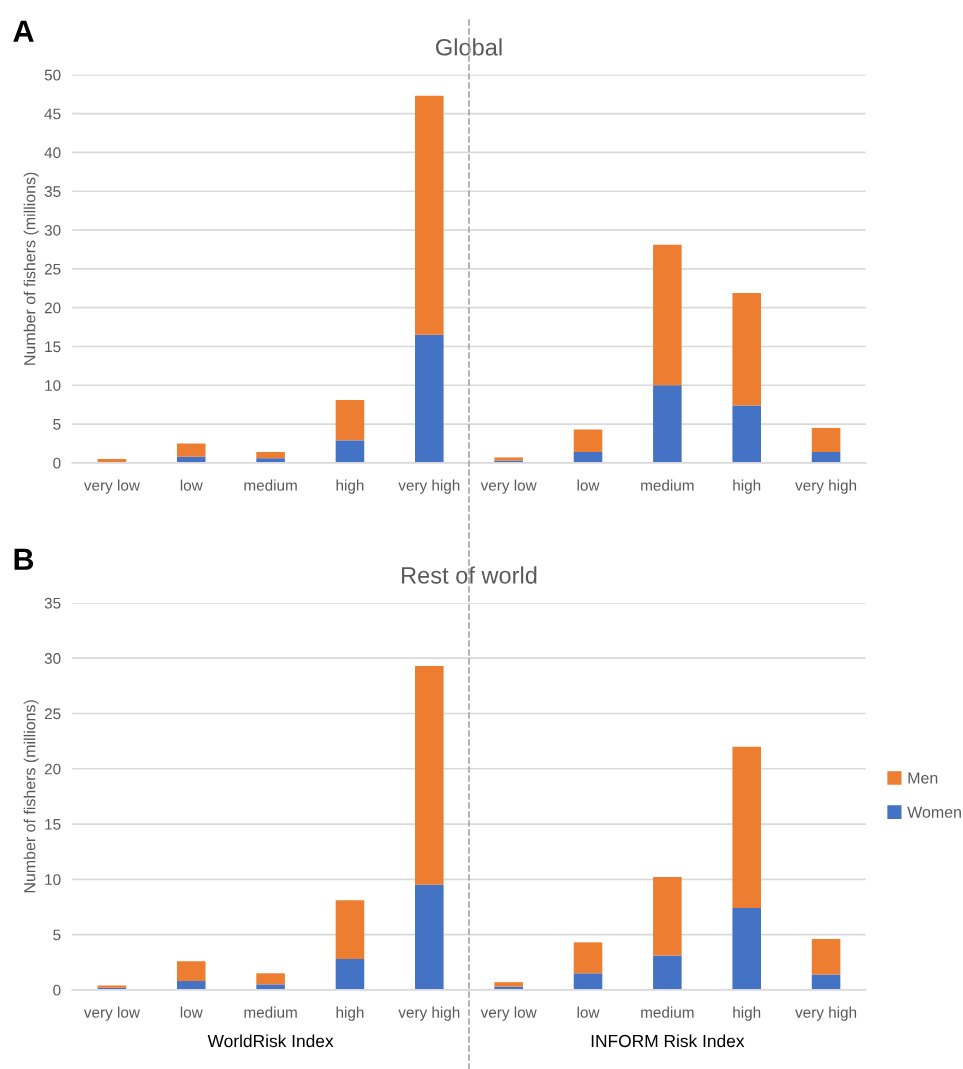 Image resolution: width=963 pixels, height=1069 pixels. What do you see at coordinates (52, 75) in the screenshot?
I see `y-tick-label: 50` at bounding box center [52, 75].